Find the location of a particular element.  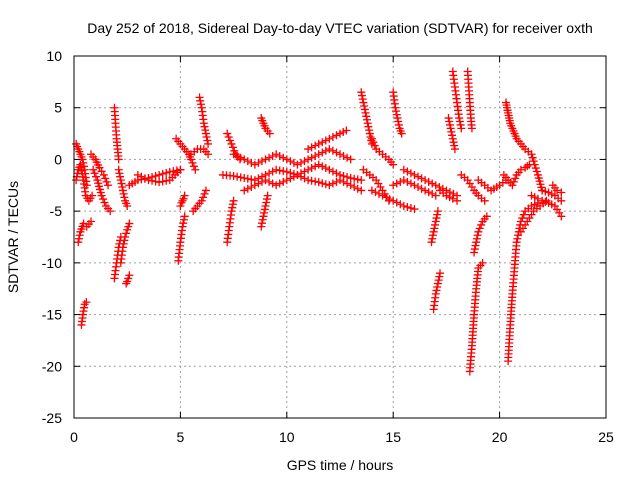

x-tick-label: 0 is located at coordinates (74, 437).